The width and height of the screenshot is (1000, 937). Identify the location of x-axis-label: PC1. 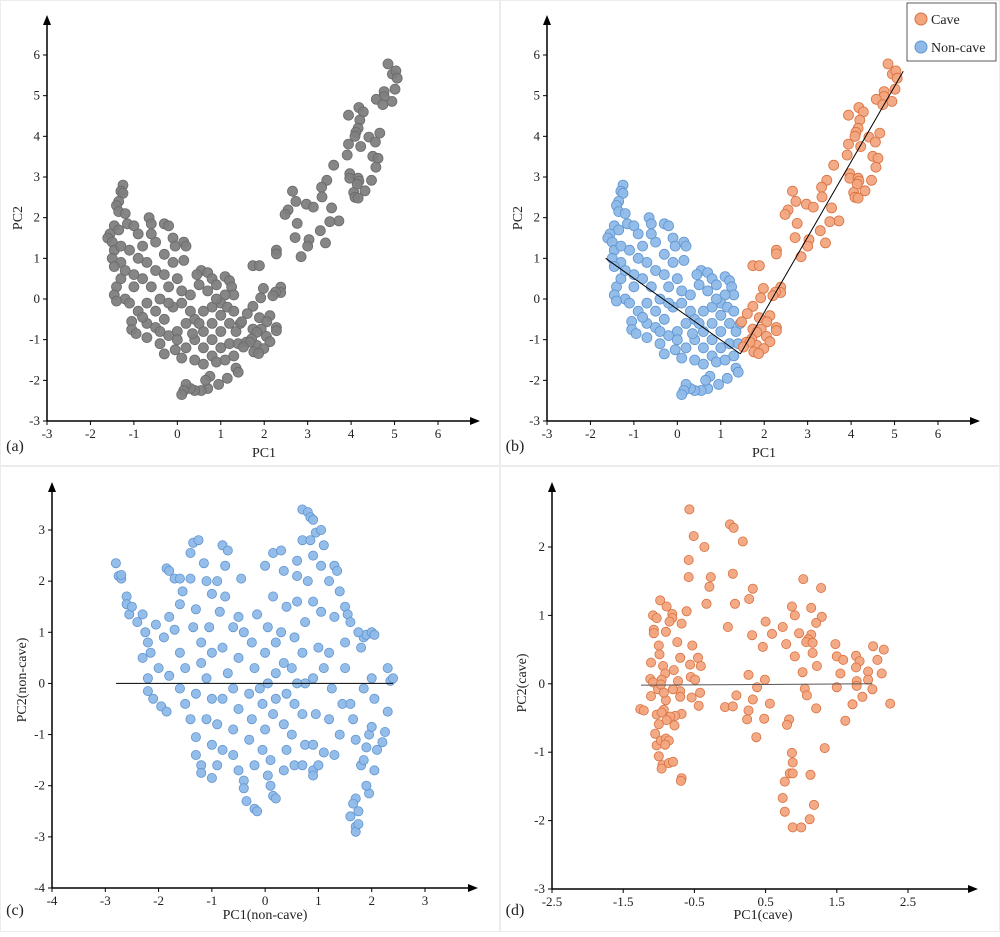
(764, 453).